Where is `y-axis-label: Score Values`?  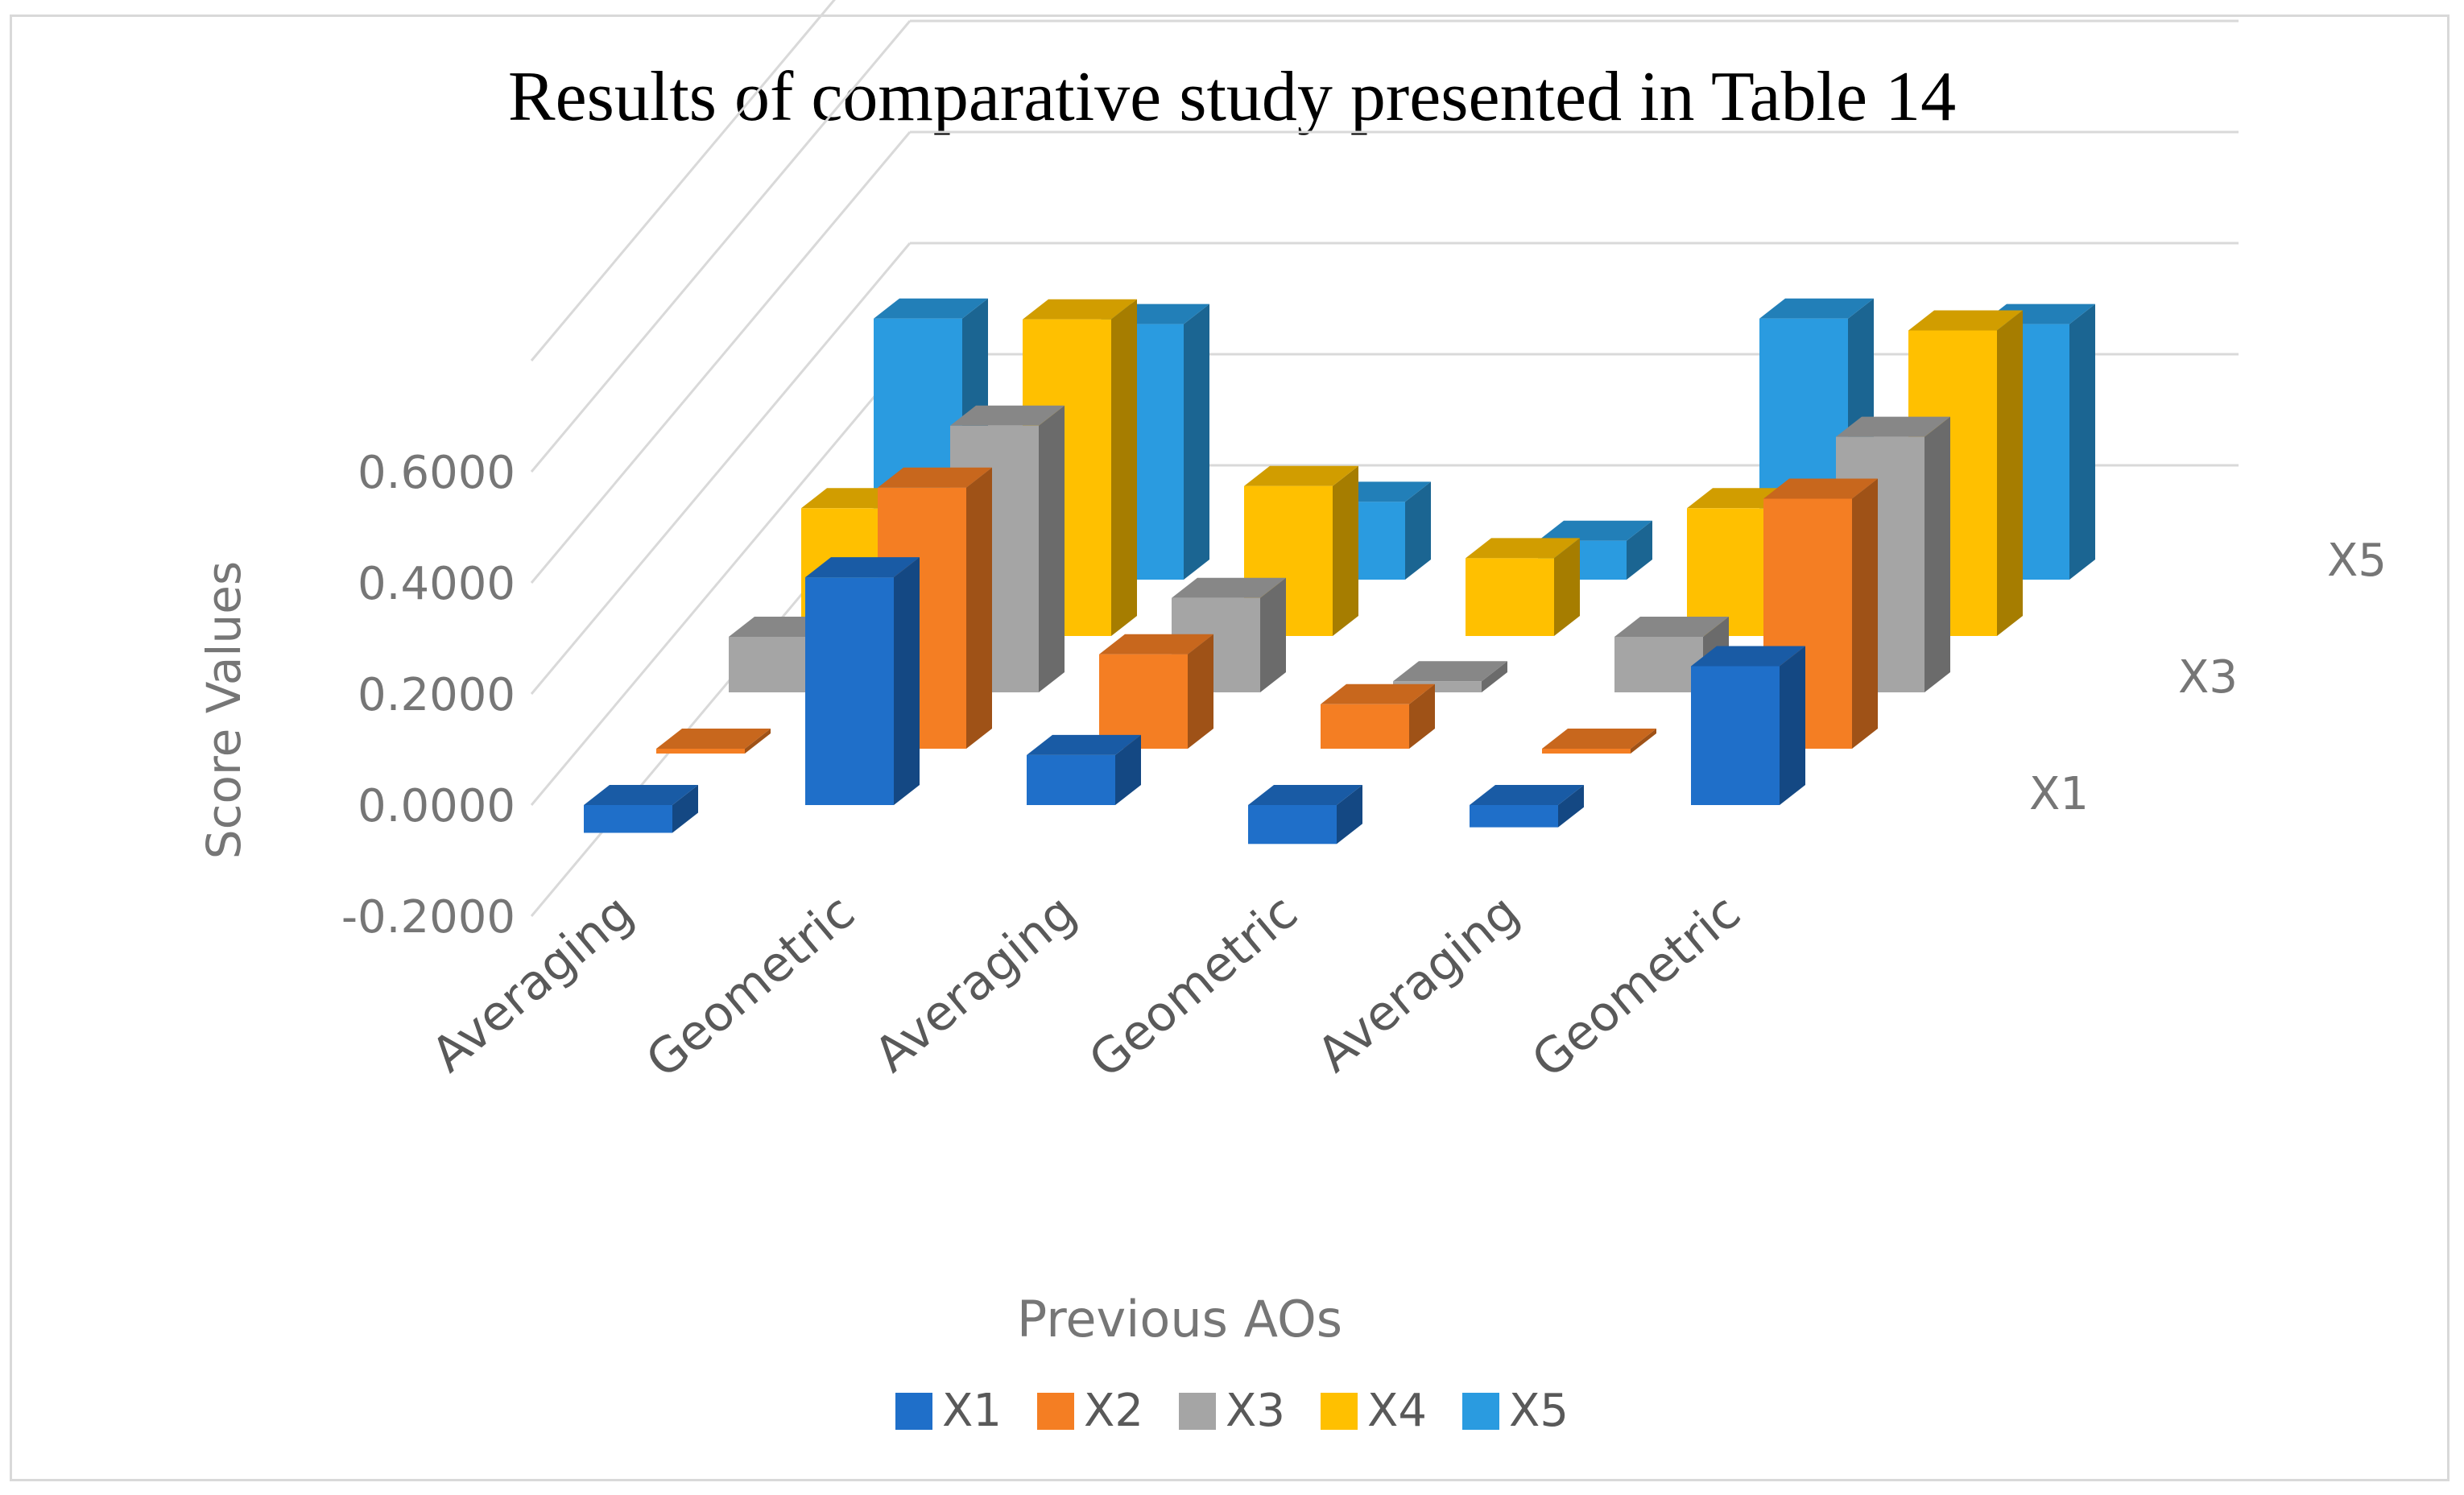
y-axis-label: Score Values is located at coordinates (223, 710).